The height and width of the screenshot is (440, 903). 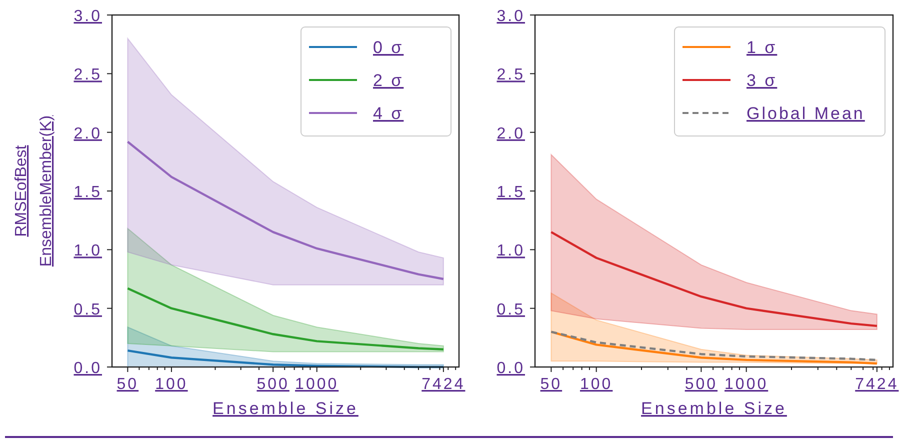 What do you see at coordinates (762, 47) in the screenshot?
I see `legend-label: 1 σ` at bounding box center [762, 47].